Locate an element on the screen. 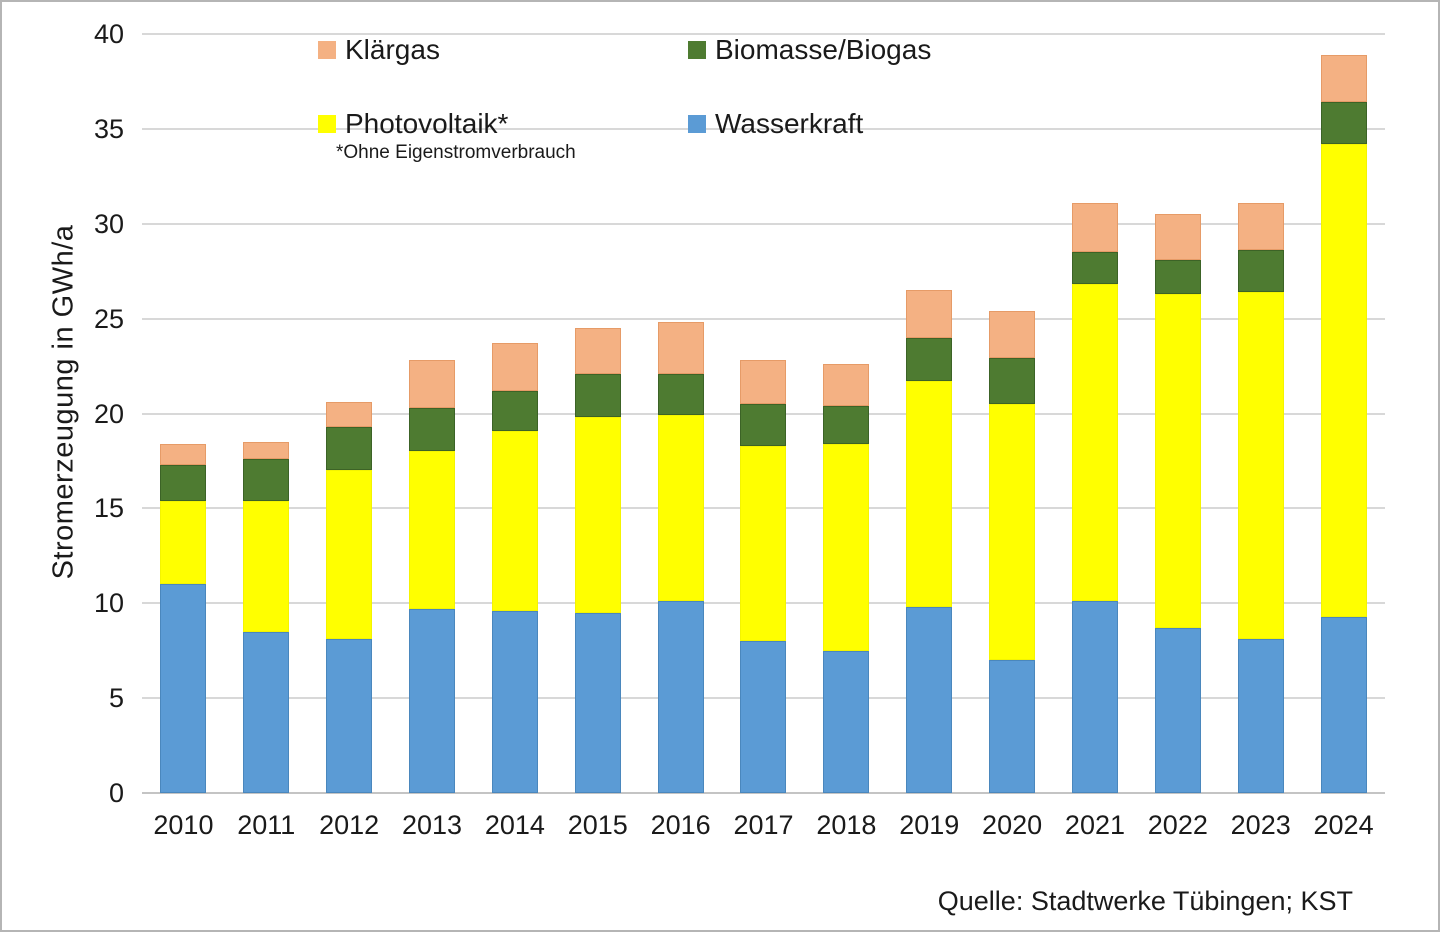 This screenshot has height=932, width=1440. bar-segment-photovoltaik-2013 is located at coordinates (432, 530).